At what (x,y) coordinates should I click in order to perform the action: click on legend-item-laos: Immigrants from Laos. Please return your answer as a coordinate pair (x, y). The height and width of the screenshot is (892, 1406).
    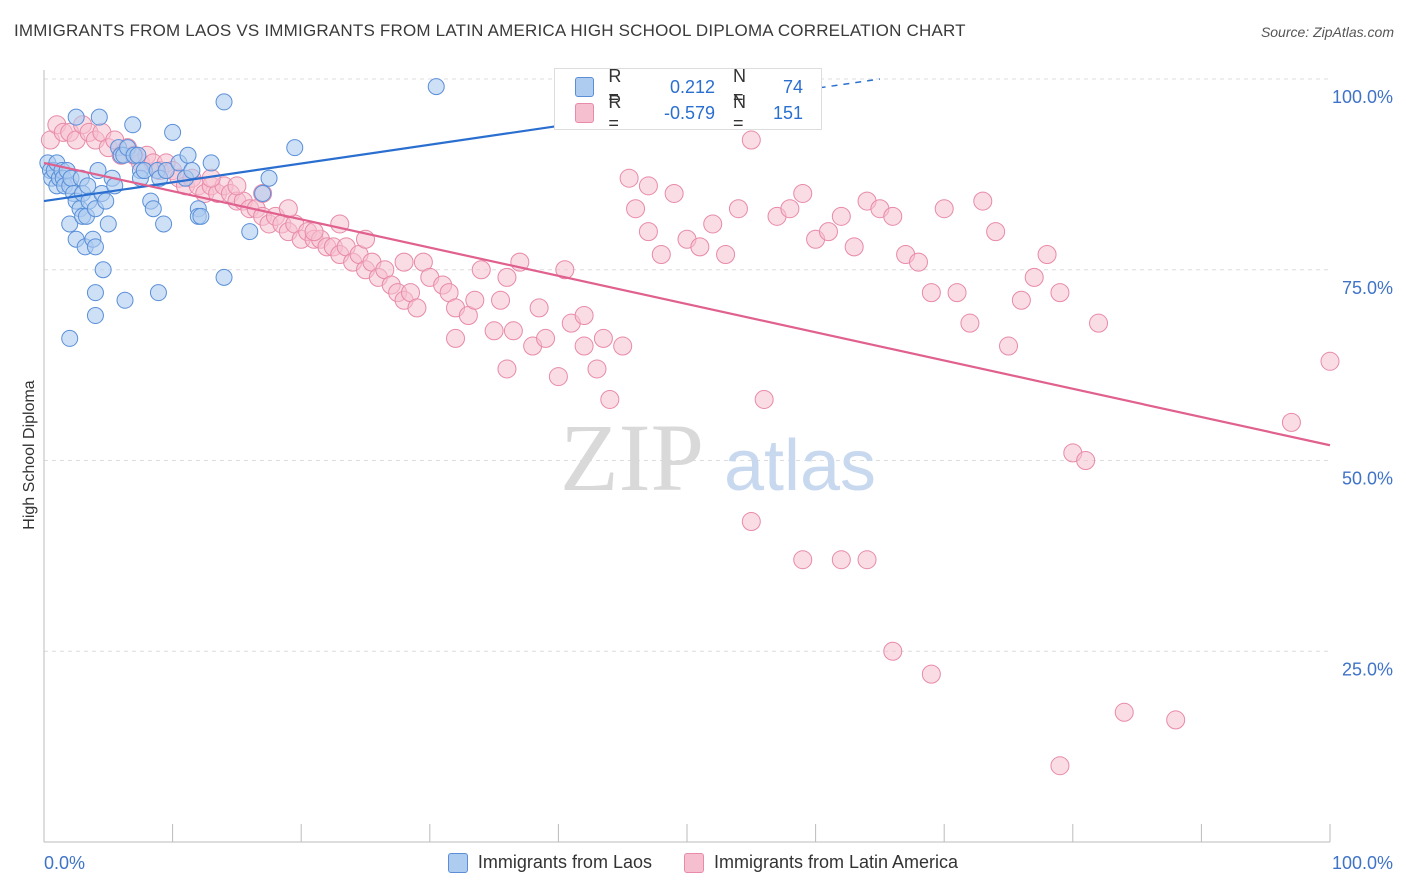
    Looking at the image, I should click on (549, 862).